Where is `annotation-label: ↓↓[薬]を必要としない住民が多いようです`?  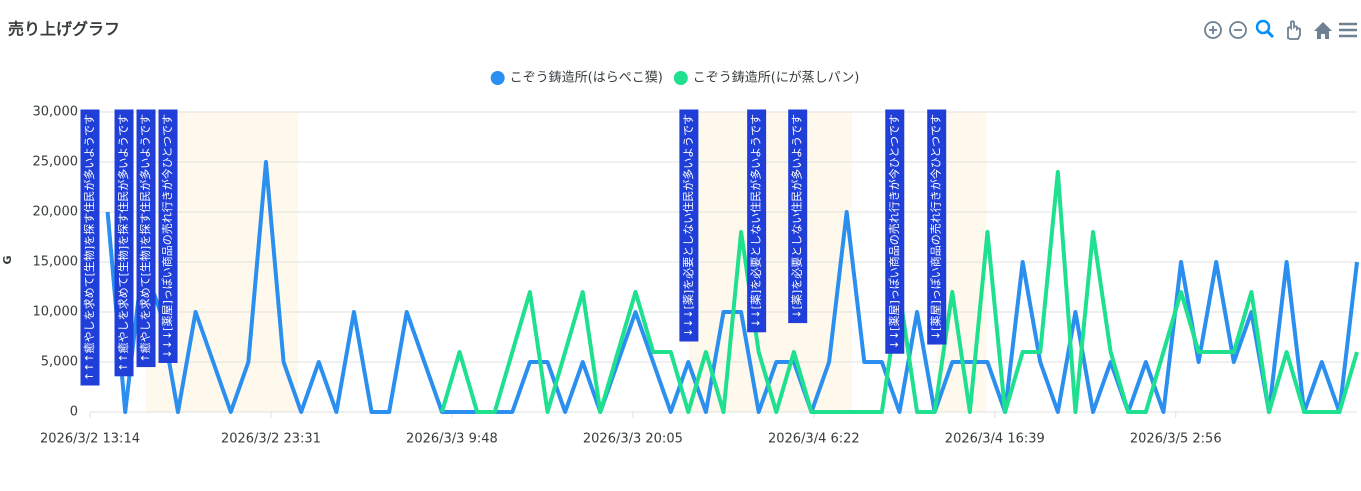
annotation-label: ↓↓[薬]を必要としない住民が多いようです is located at coordinates (756, 221).